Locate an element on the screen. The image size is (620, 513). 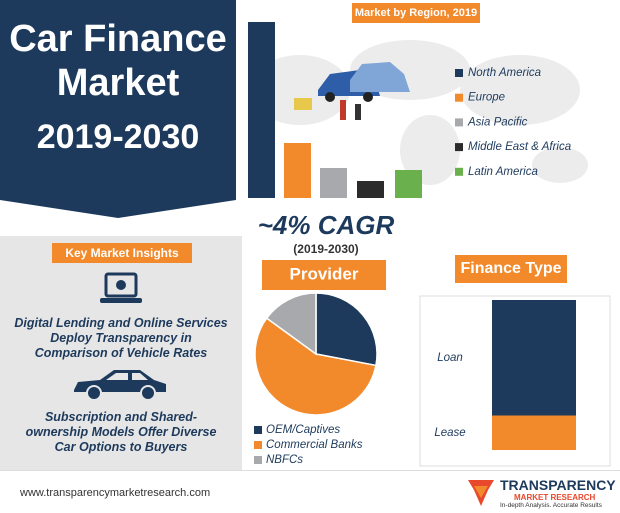
footer-url: www.transparencymarketresearch.com is located at coordinates (115, 493).